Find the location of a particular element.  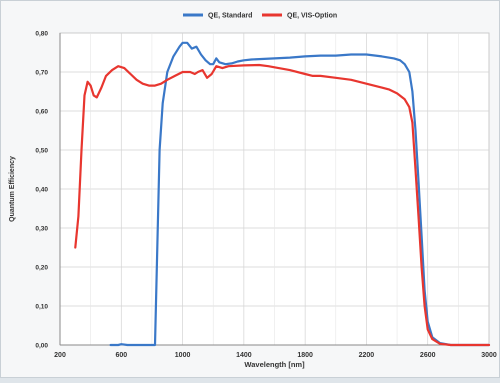

x-tick-label: 2600 is located at coordinates (428, 355).